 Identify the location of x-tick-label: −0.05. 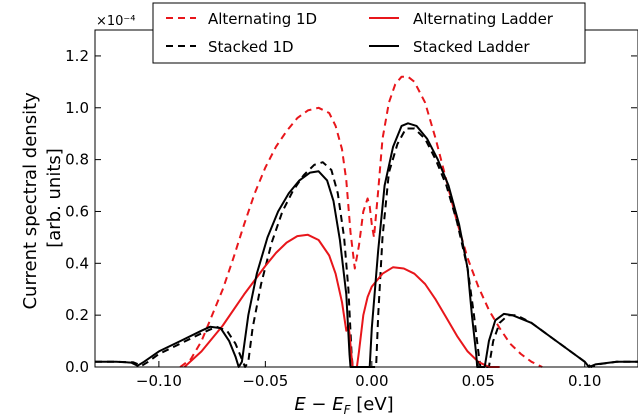
(265, 381).